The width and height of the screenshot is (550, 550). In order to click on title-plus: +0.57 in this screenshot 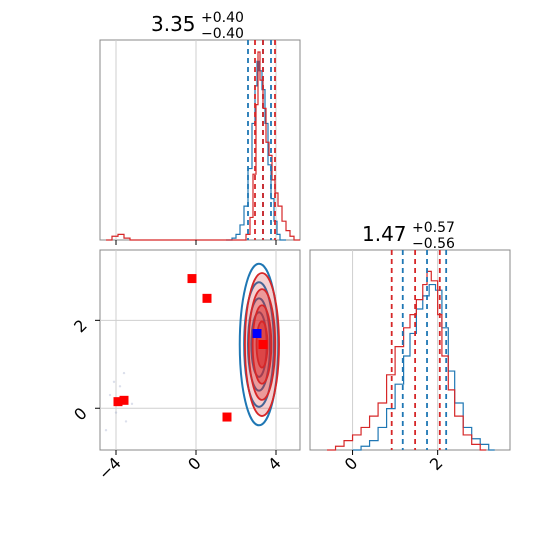, I will do `click(433, 228)`.